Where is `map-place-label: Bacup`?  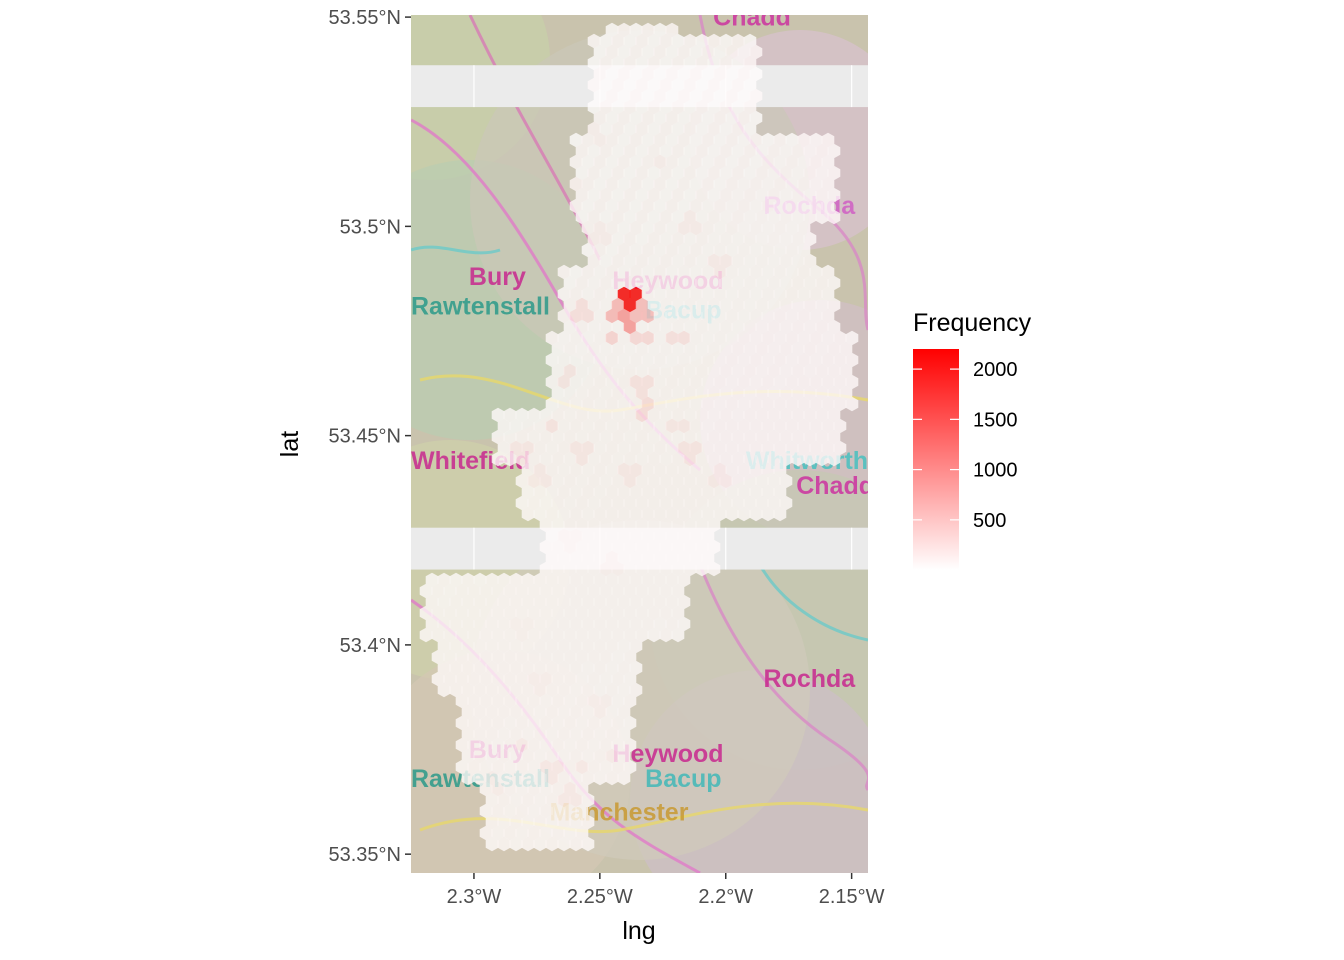
map-place-label: Bacup is located at coordinates (683, 779).